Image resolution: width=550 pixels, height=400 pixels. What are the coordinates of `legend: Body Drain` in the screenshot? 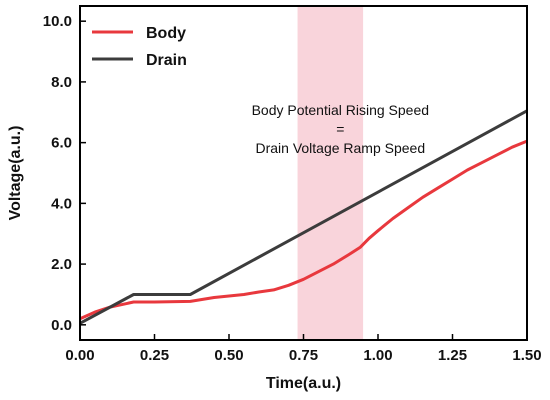 It's located at (139, 47).